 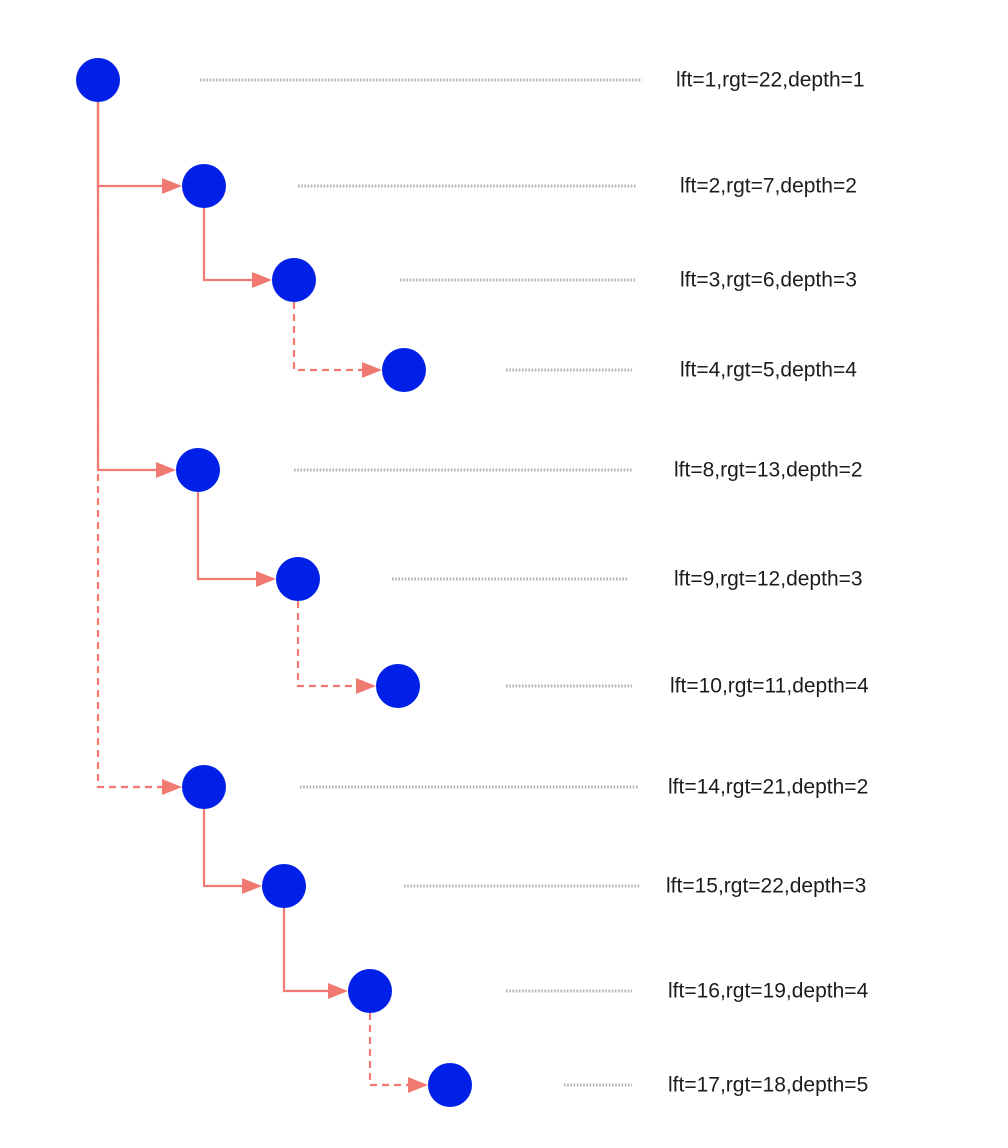 What do you see at coordinates (768, 470) in the screenshot?
I see `node-label-n5: lft=8,rgt=13,depth=2` at bounding box center [768, 470].